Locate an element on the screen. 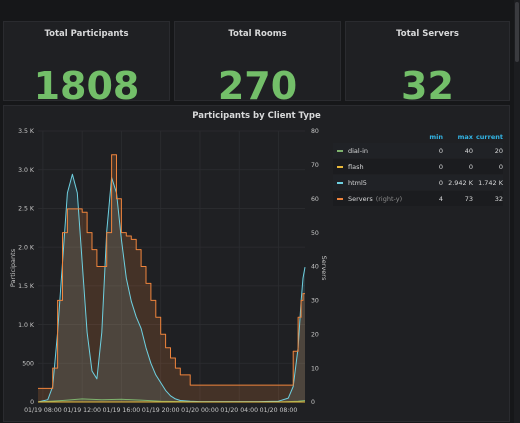 This screenshot has height=423, width=520. legend-item-dial-in: dial-in 0 40 20 is located at coordinates (418, 150).